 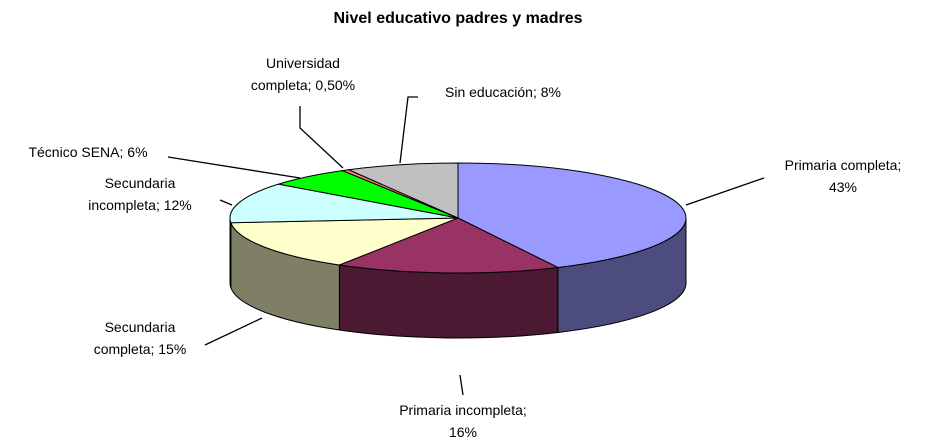 What do you see at coordinates (140, 349) in the screenshot?
I see `data-label: completa; 15%` at bounding box center [140, 349].